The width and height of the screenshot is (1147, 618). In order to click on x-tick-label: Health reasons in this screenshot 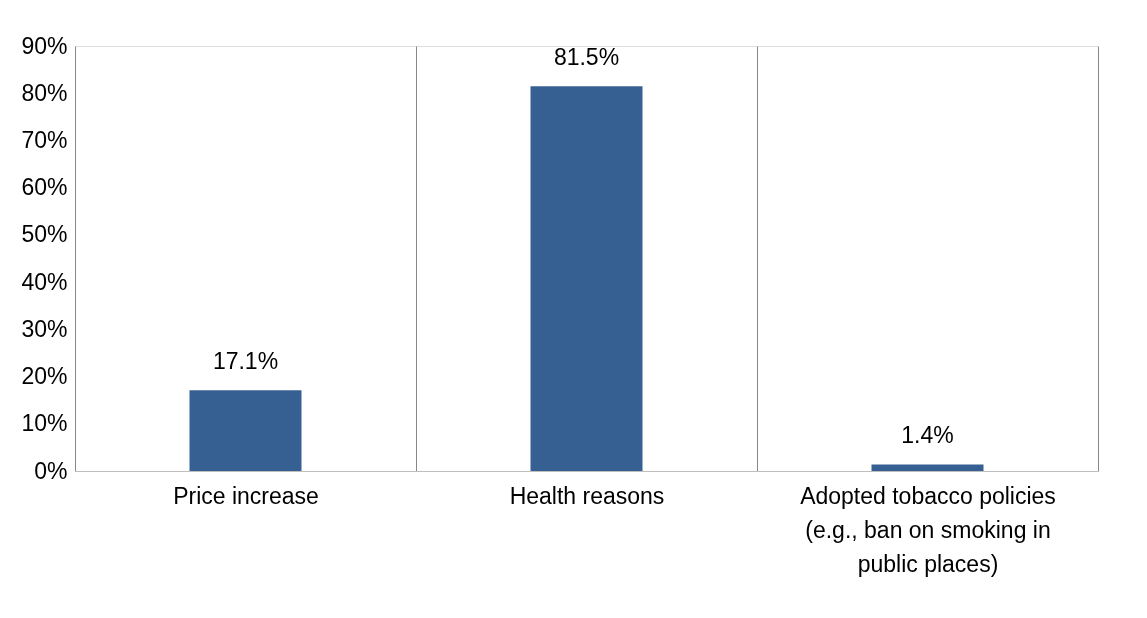, I will do `click(587, 495)`.